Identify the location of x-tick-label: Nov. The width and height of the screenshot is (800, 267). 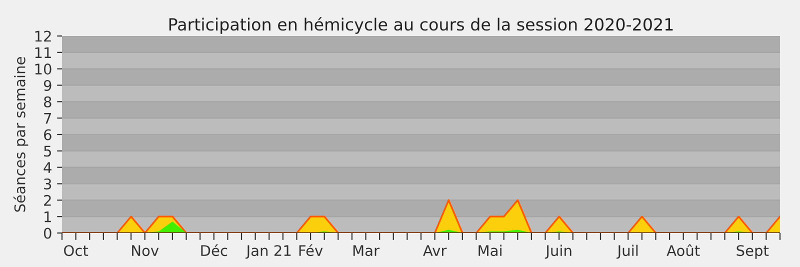
(145, 250).